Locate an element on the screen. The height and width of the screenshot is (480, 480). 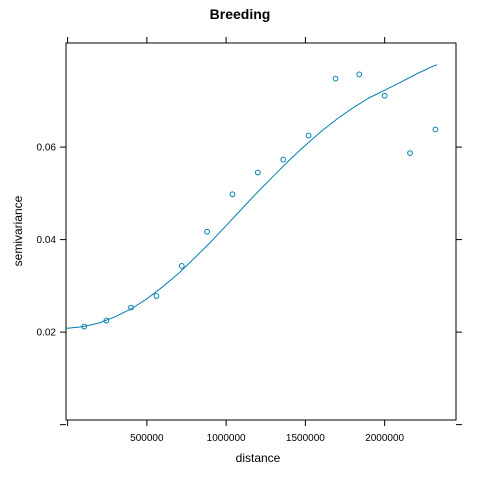
chart-title: Breeding is located at coordinates (240, 14).